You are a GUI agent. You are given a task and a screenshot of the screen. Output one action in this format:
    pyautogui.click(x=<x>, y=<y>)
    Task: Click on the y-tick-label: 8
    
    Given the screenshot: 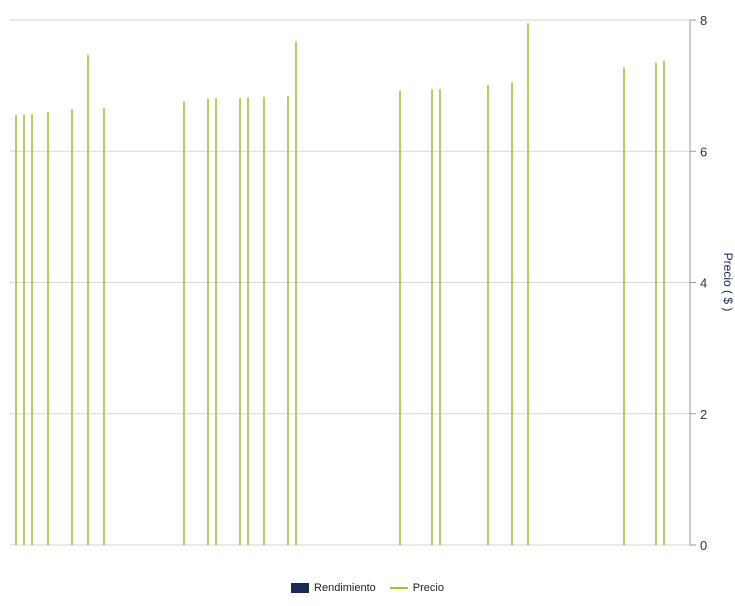 What is the action you would take?
    pyautogui.click(x=703, y=20)
    